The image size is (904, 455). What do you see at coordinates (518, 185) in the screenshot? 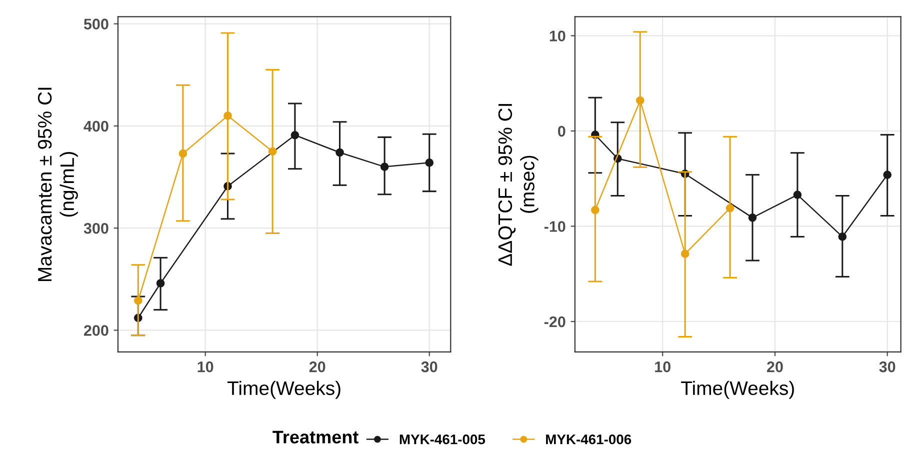
I see `y-axis-title: ΔΔQTCF ± 95% CI (msec)` at bounding box center [518, 185].